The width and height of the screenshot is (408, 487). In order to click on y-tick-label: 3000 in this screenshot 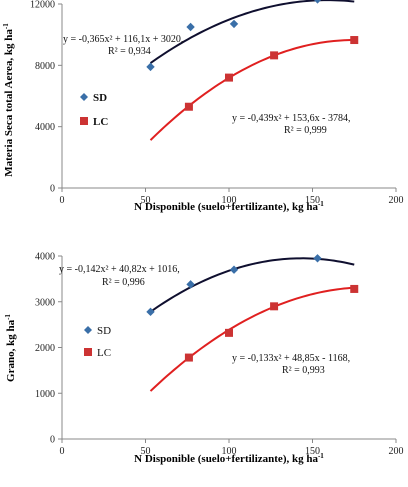, I will do `click(45, 302)`.